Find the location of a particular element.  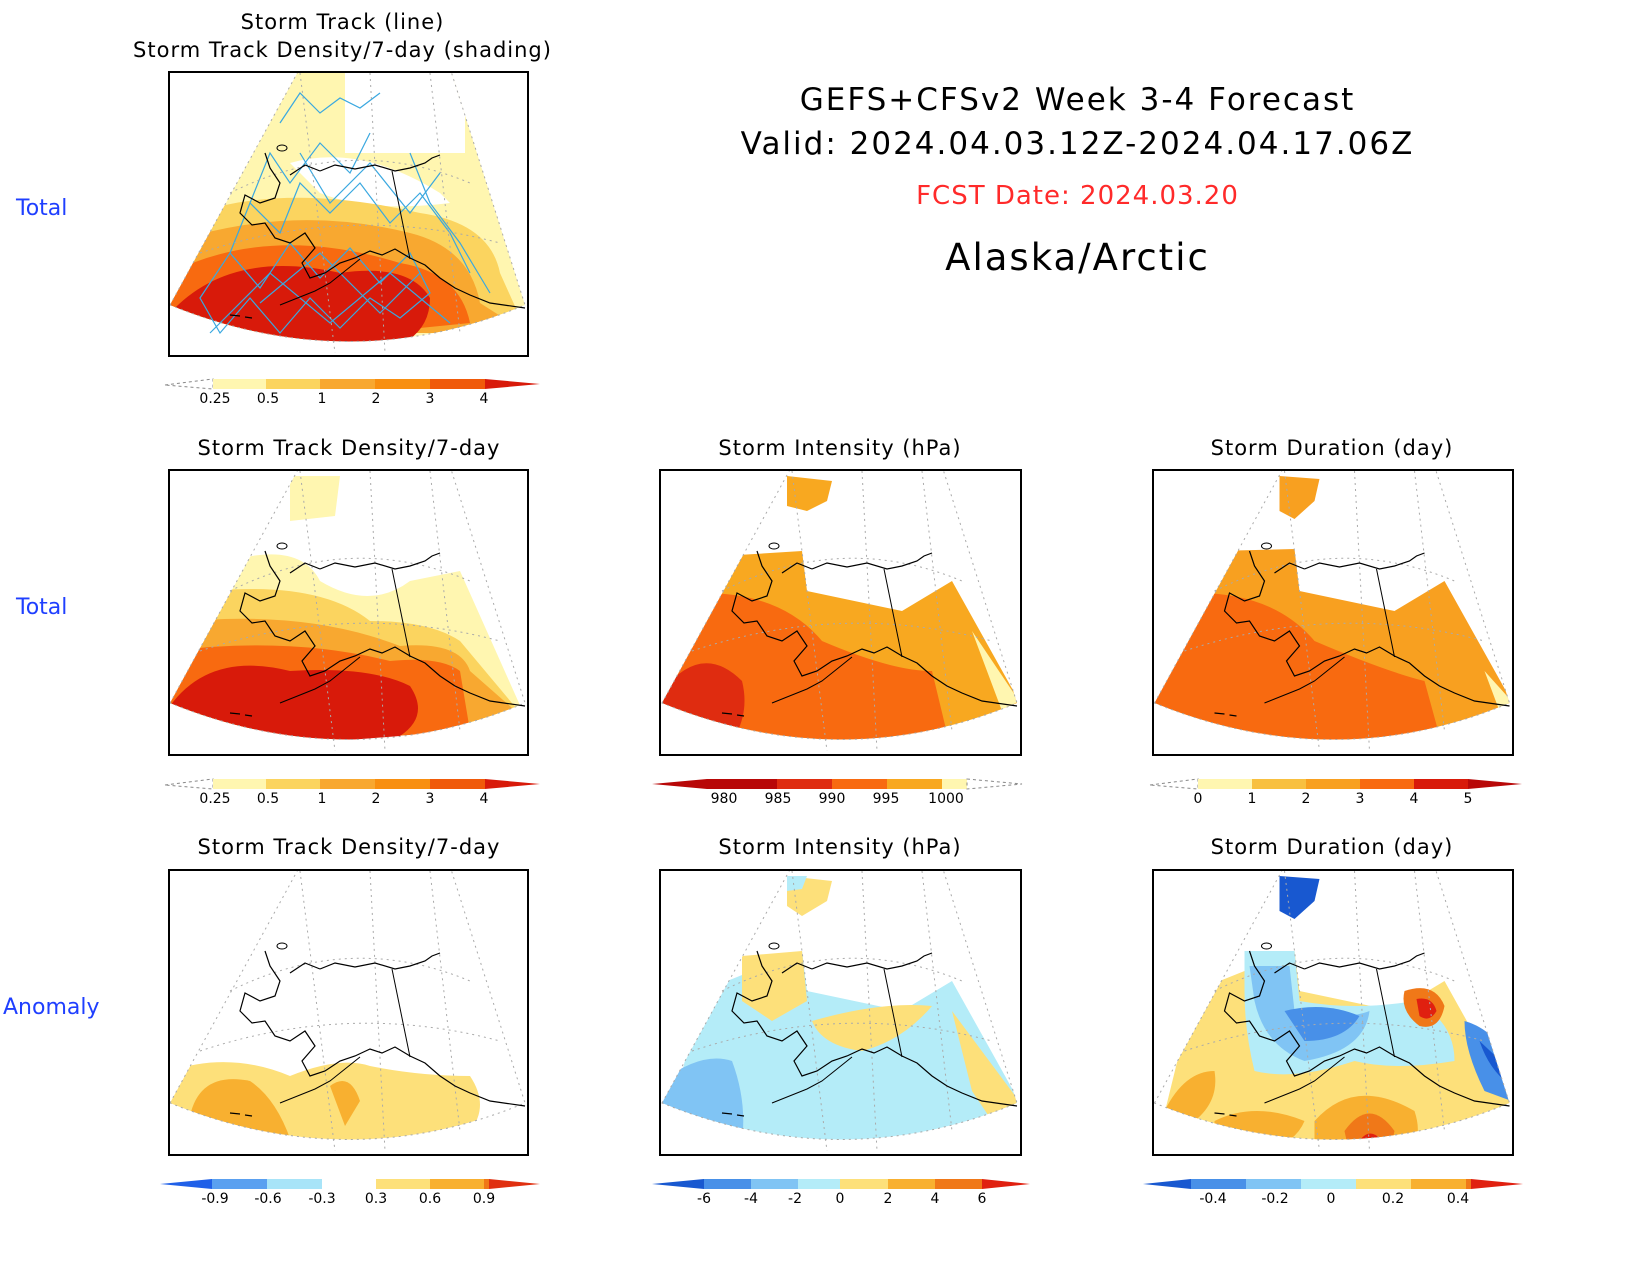

cb-dens-anom-label-1: -0.6 is located at coordinates (267, 1199).